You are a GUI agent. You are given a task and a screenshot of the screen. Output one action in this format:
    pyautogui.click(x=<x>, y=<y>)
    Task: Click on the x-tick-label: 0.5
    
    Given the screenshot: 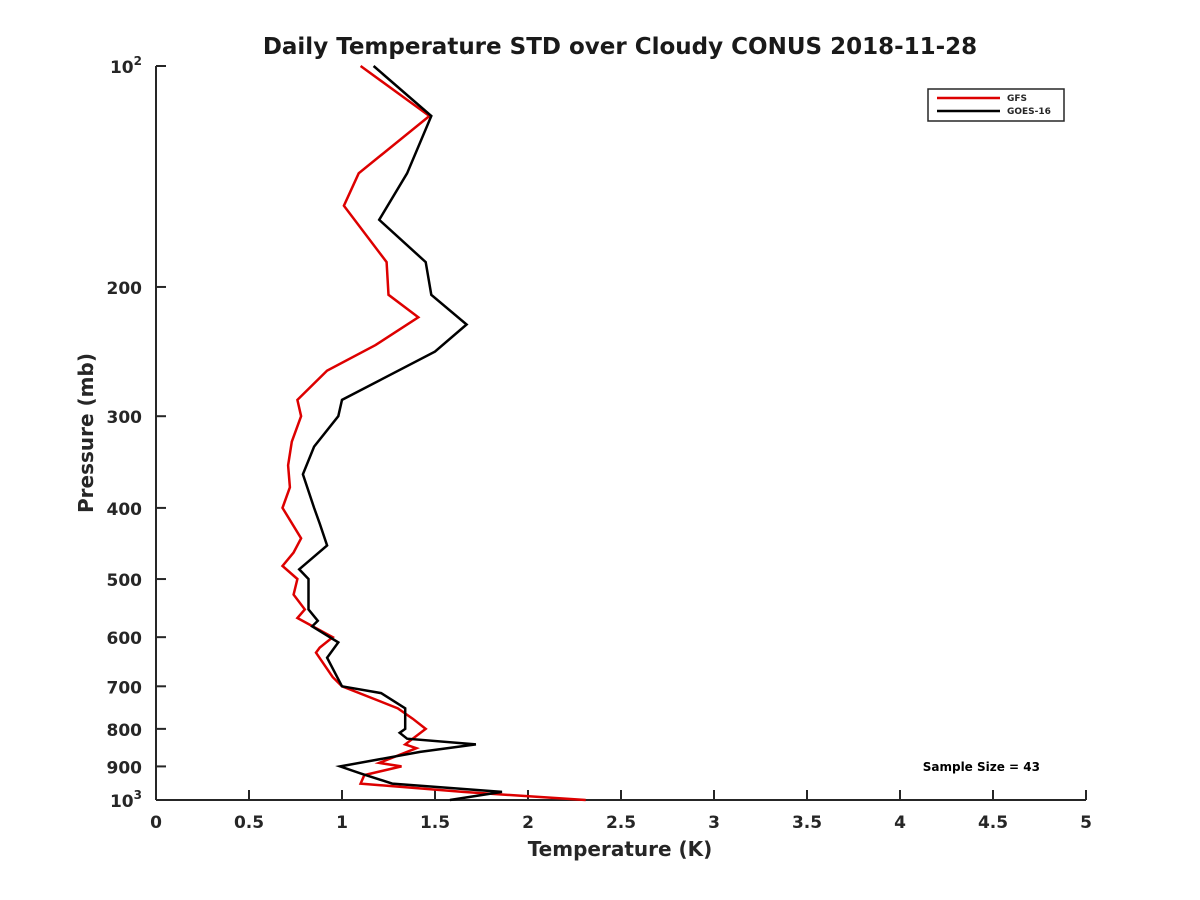 What is the action you would take?
    pyautogui.click(x=249, y=823)
    